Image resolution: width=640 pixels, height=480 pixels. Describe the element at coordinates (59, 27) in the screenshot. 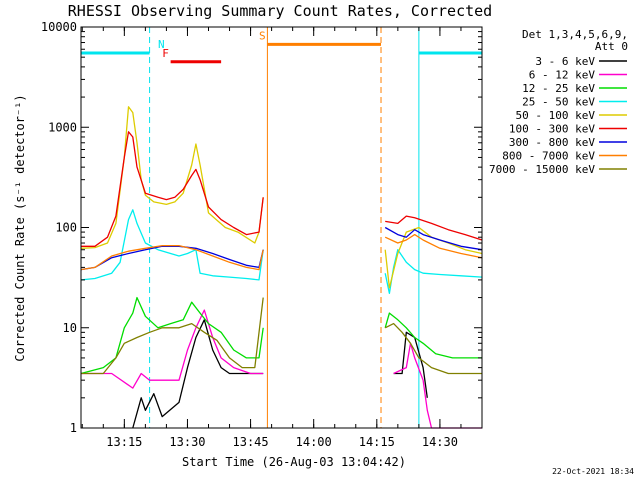

I see `y-tick-label-4: 10000` at that location.